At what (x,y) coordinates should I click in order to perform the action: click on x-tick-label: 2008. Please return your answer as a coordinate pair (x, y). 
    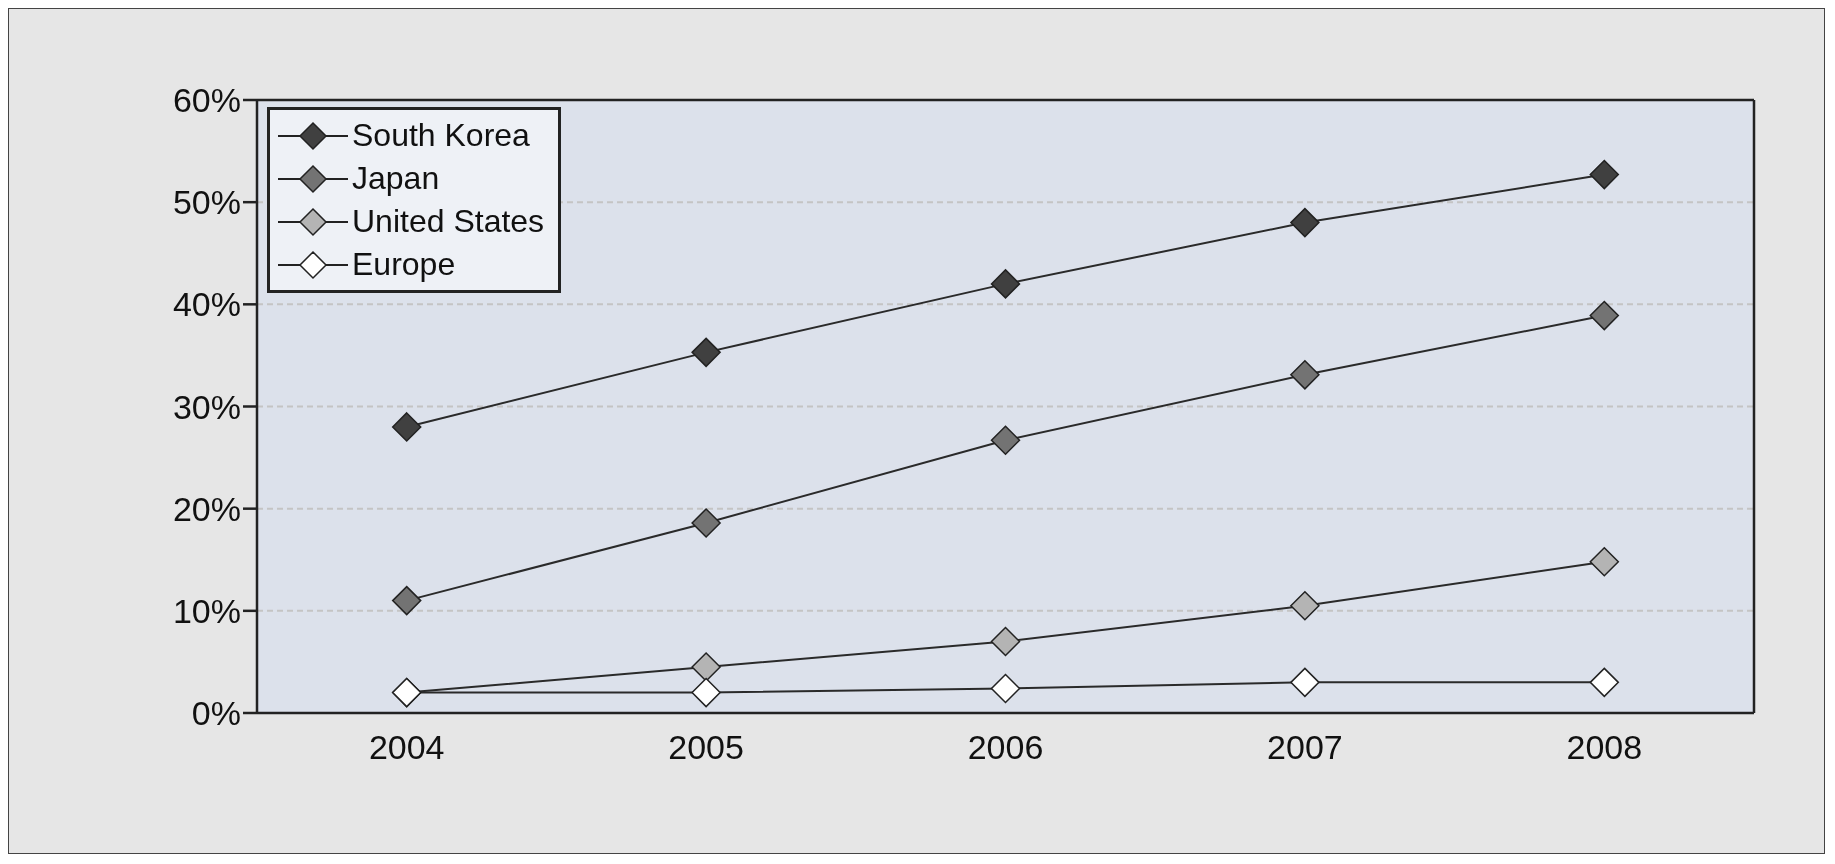
    Looking at the image, I should click on (1604, 747).